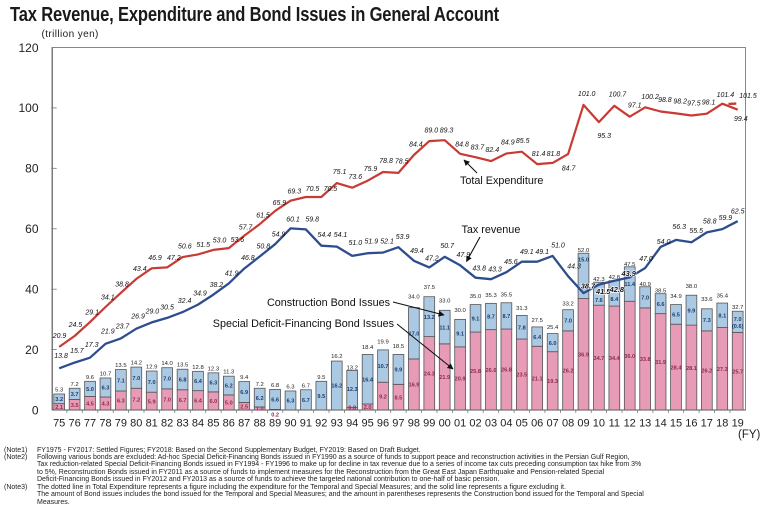  What do you see at coordinates (463, 255) in the screenshot?
I see `svg-text: 47.9` at bounding box center [463, 255].